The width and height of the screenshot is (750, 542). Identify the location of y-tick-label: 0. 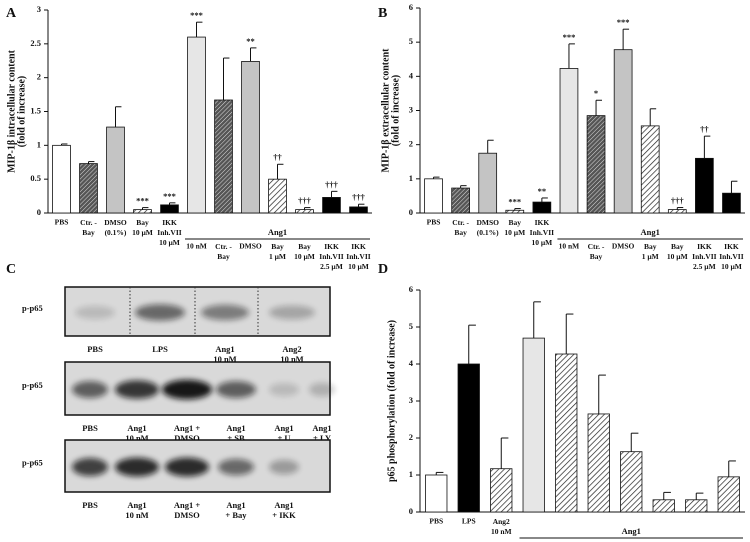
(411, 212).